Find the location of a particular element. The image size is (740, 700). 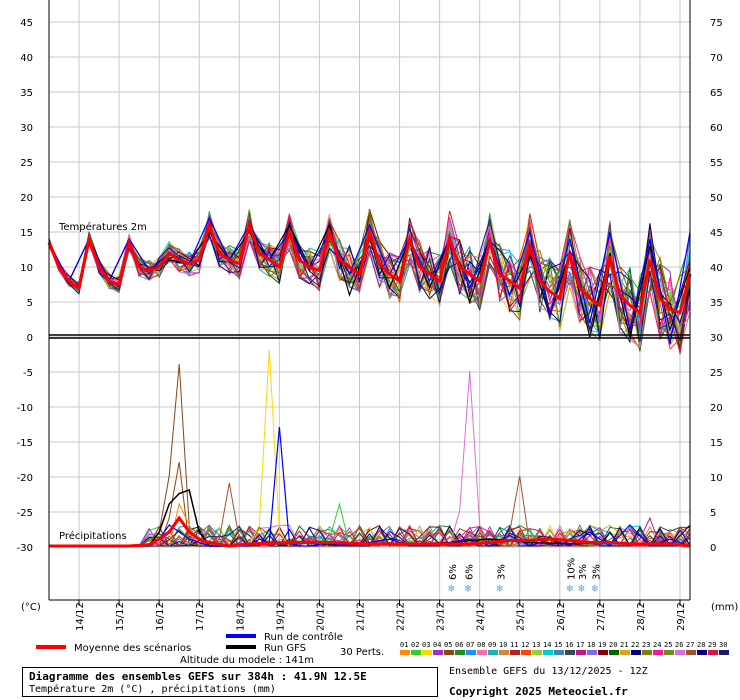

member-number: 06 is located at coordinates (459, 645).